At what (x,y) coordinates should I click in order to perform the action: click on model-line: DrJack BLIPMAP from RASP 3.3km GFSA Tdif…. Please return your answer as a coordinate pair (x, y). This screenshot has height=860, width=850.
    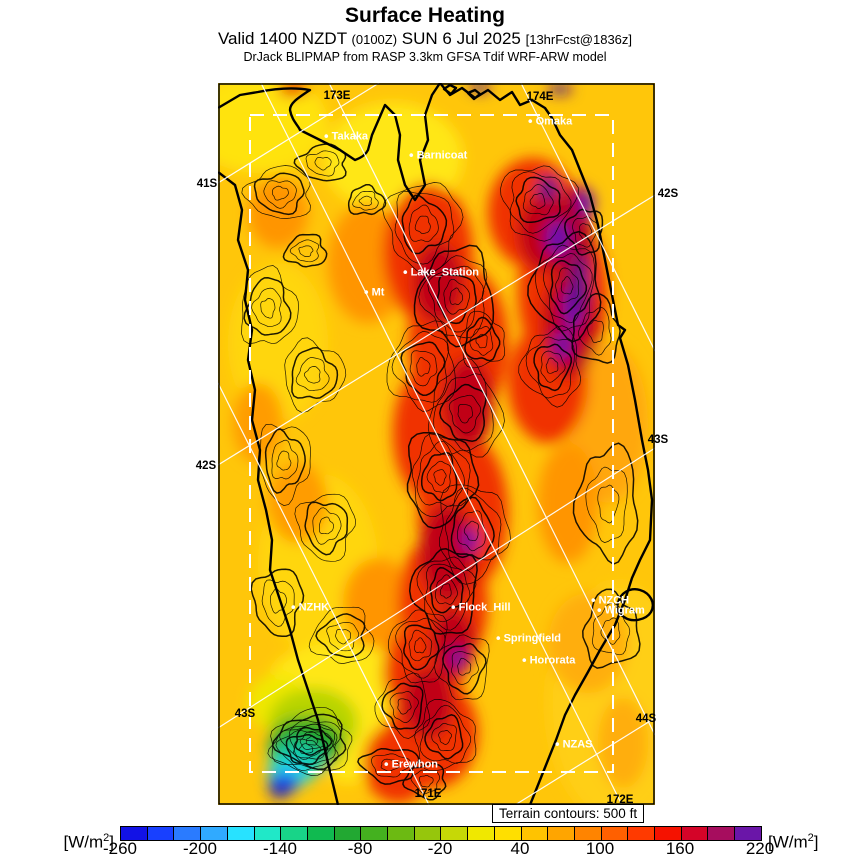
    Looking at the image, I should click on (425, 57).